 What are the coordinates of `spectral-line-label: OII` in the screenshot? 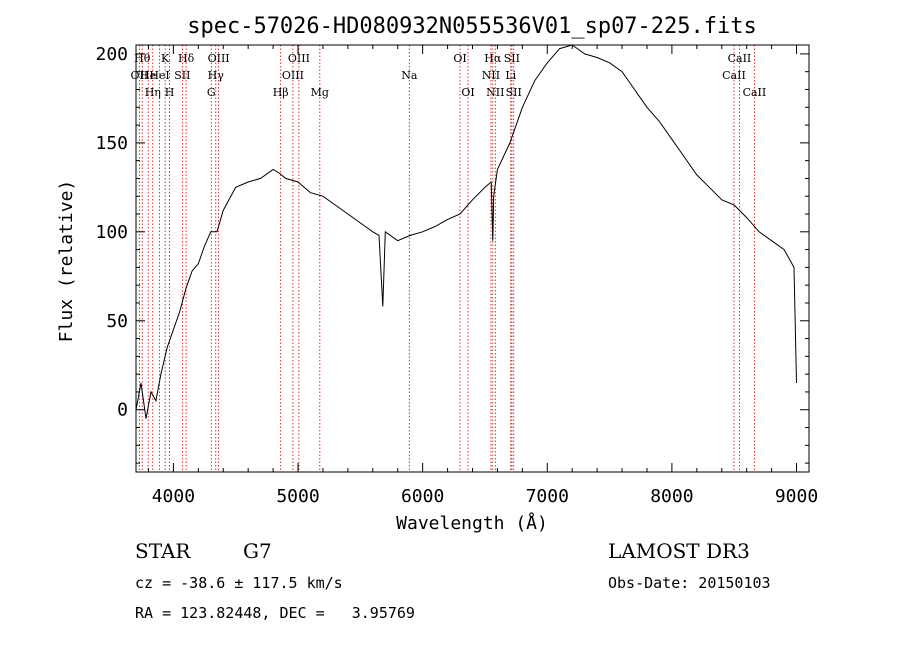 It's located at (140, 75).